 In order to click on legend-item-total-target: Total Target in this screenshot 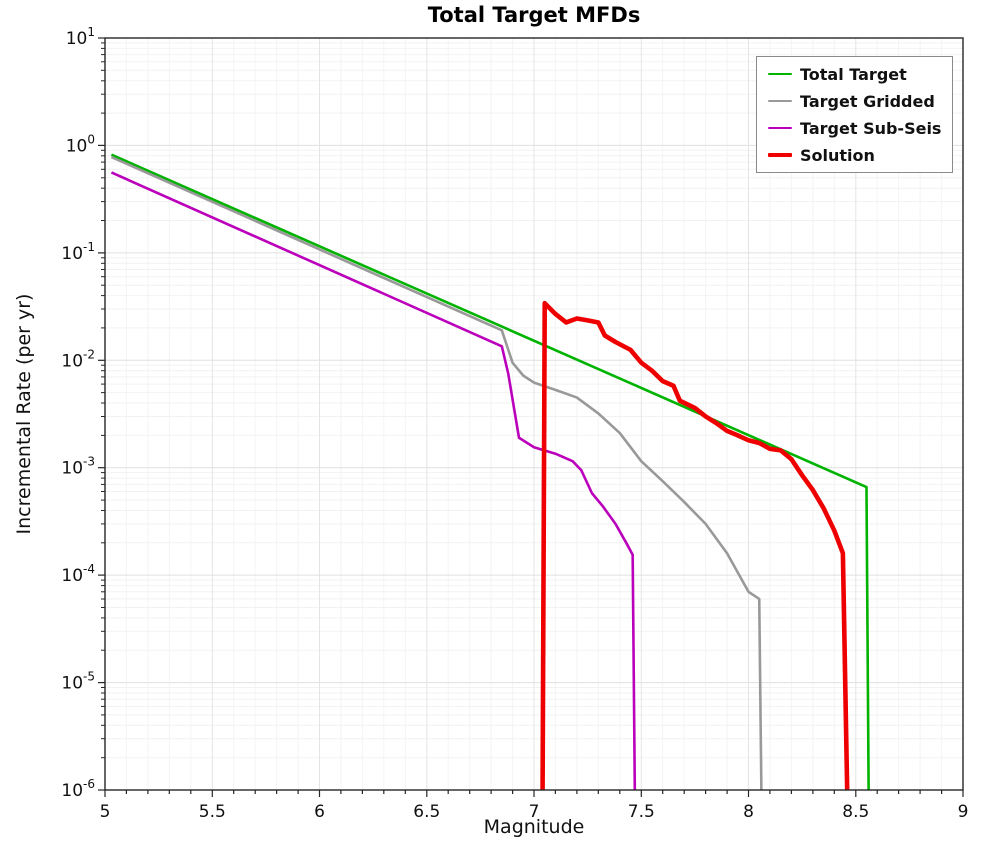, I will do `click(854, 74)`.